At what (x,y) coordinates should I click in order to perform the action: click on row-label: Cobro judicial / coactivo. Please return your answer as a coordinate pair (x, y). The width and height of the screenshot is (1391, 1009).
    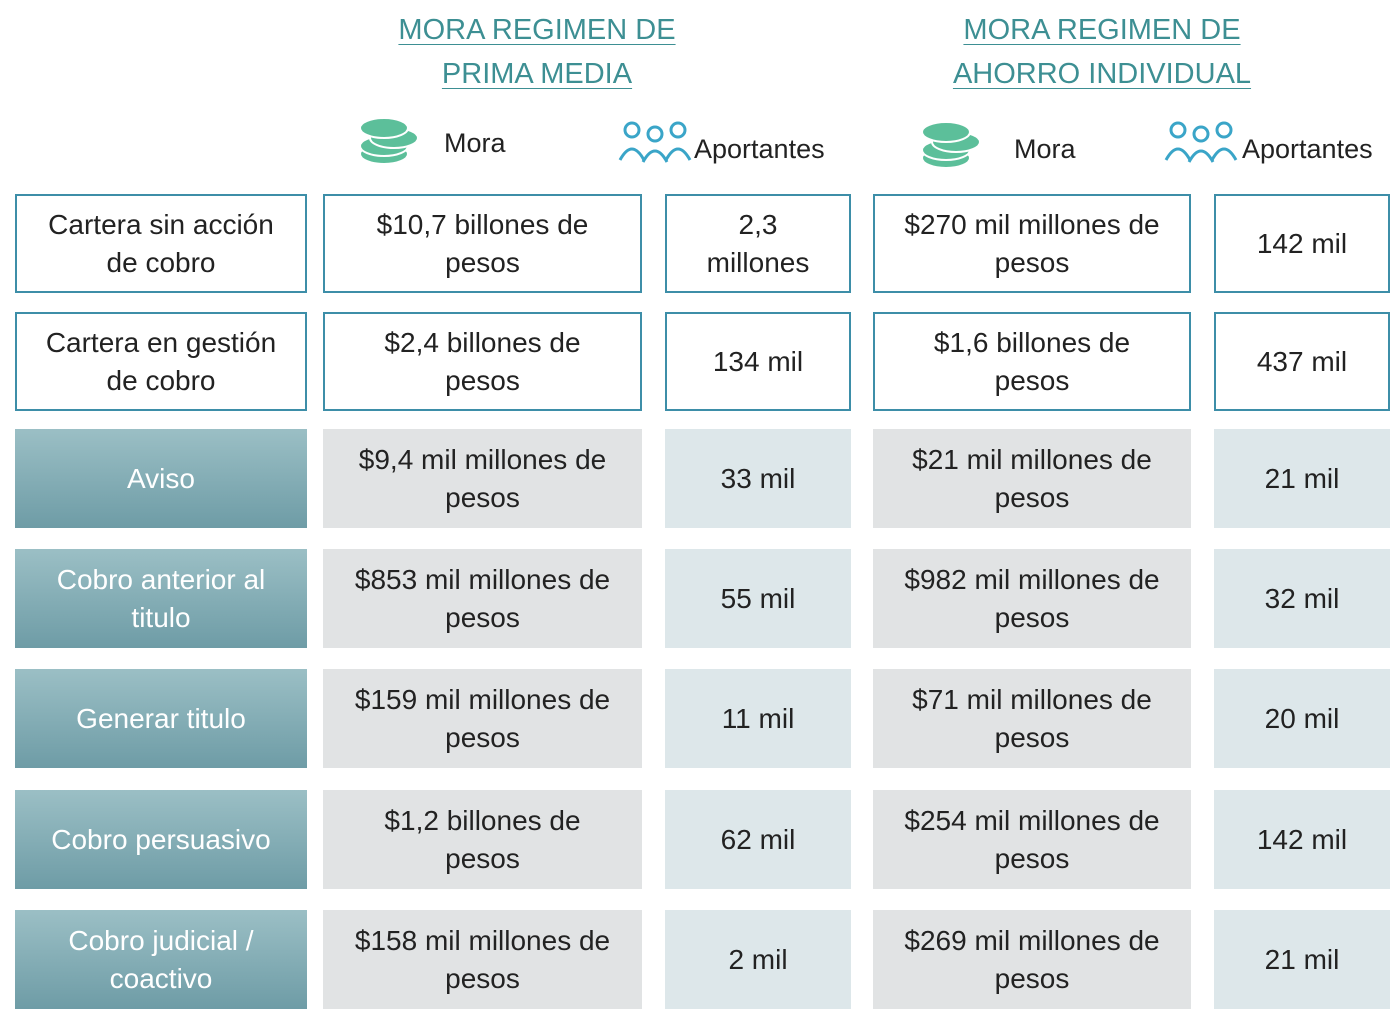
    Looking at the image, I should click on (161, 959).